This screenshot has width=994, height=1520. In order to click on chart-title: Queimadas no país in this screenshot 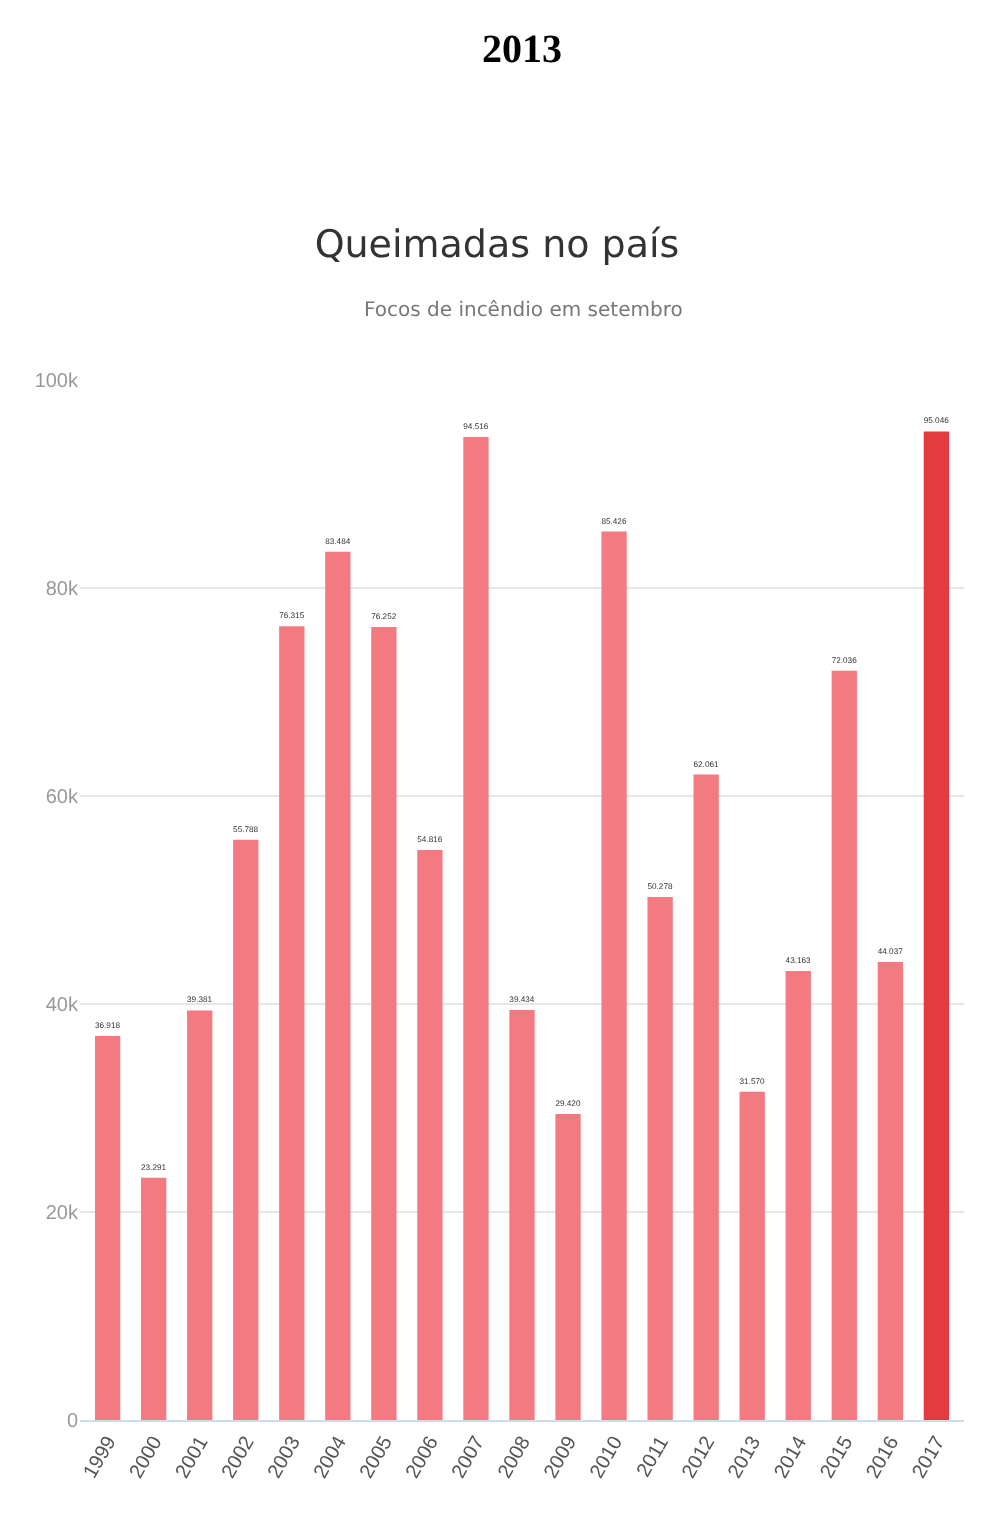, I will do `click(497, 244)`.